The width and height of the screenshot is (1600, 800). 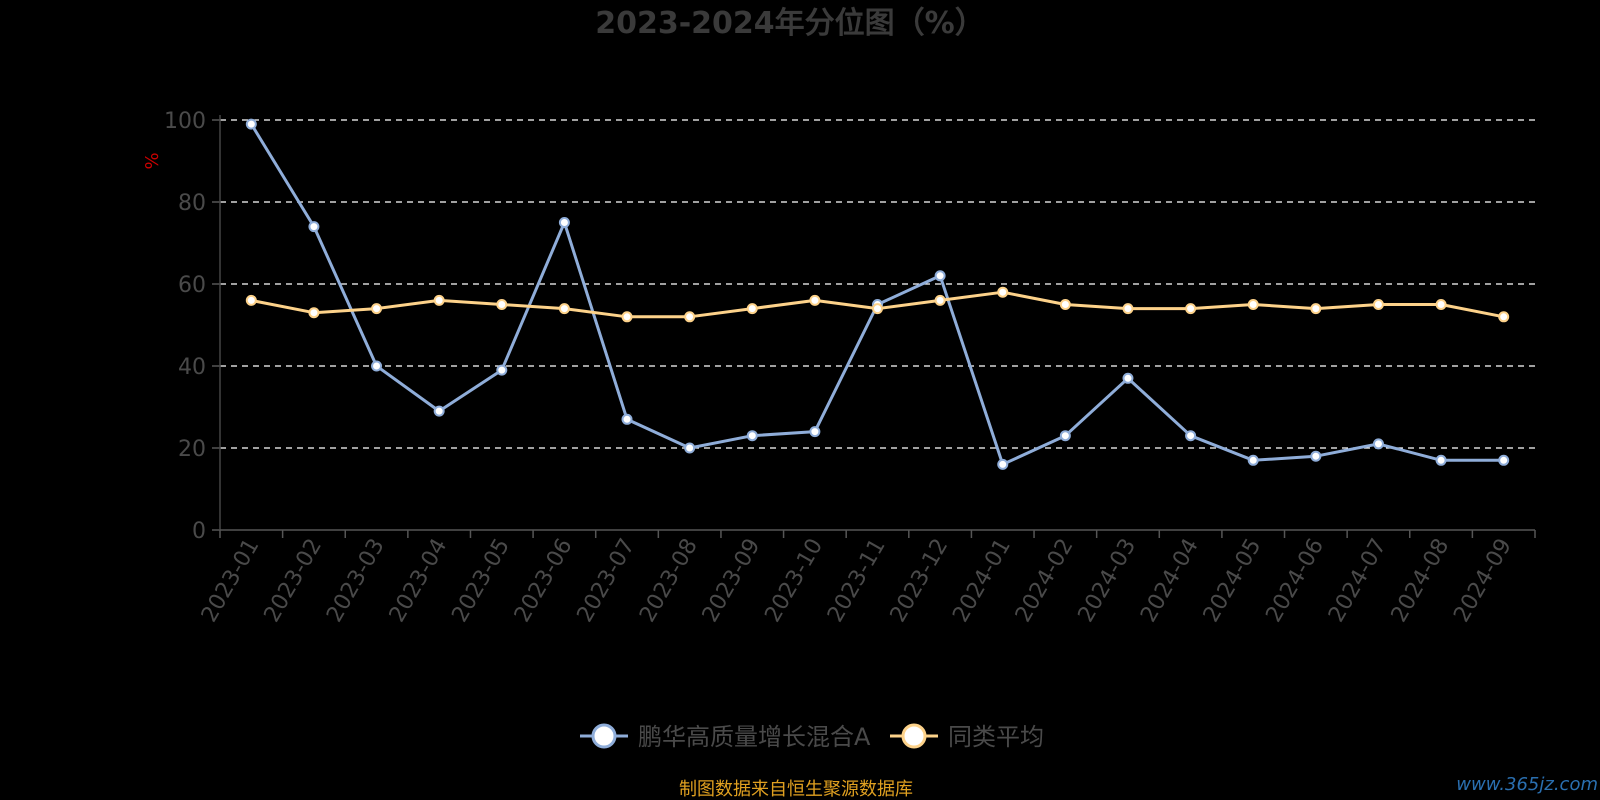 I want to click on x-tick-label: 2024-08, so click(x=1421, y=581).